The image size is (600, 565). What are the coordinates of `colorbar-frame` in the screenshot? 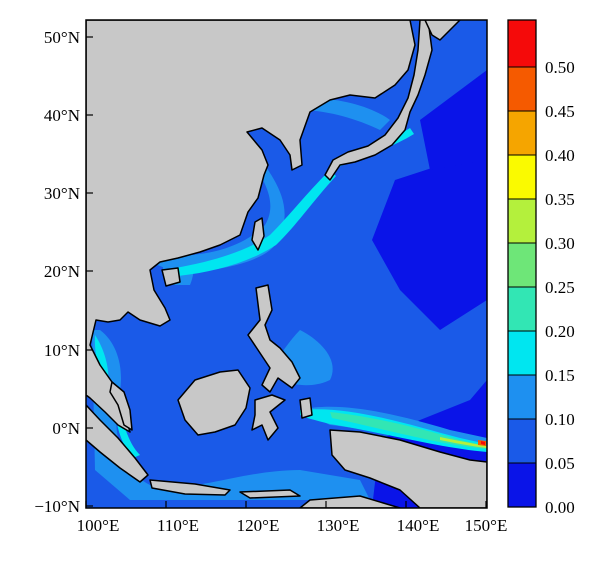 It's located at (522, 263).